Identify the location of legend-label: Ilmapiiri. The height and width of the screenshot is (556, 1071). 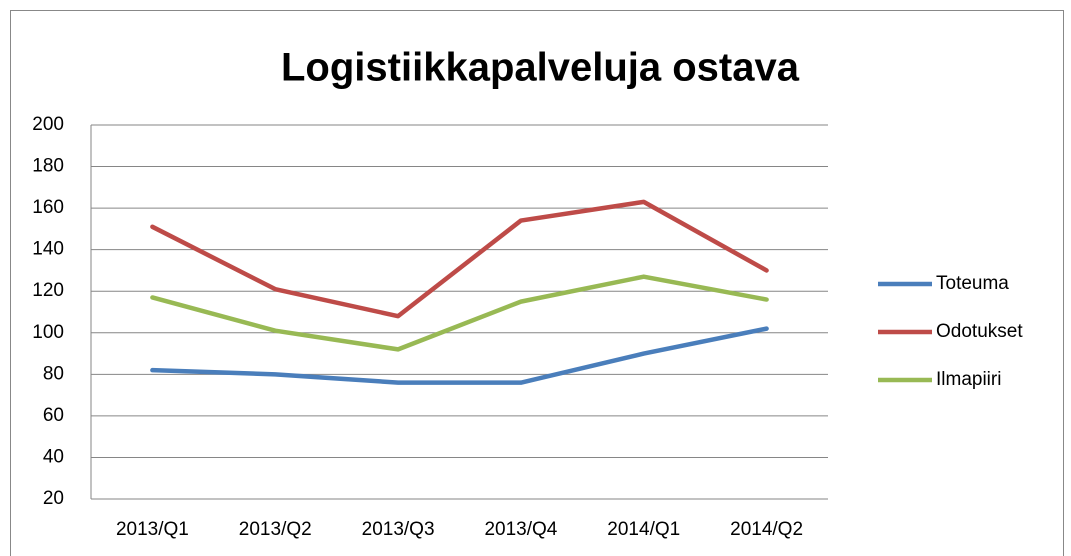
(968, 379).